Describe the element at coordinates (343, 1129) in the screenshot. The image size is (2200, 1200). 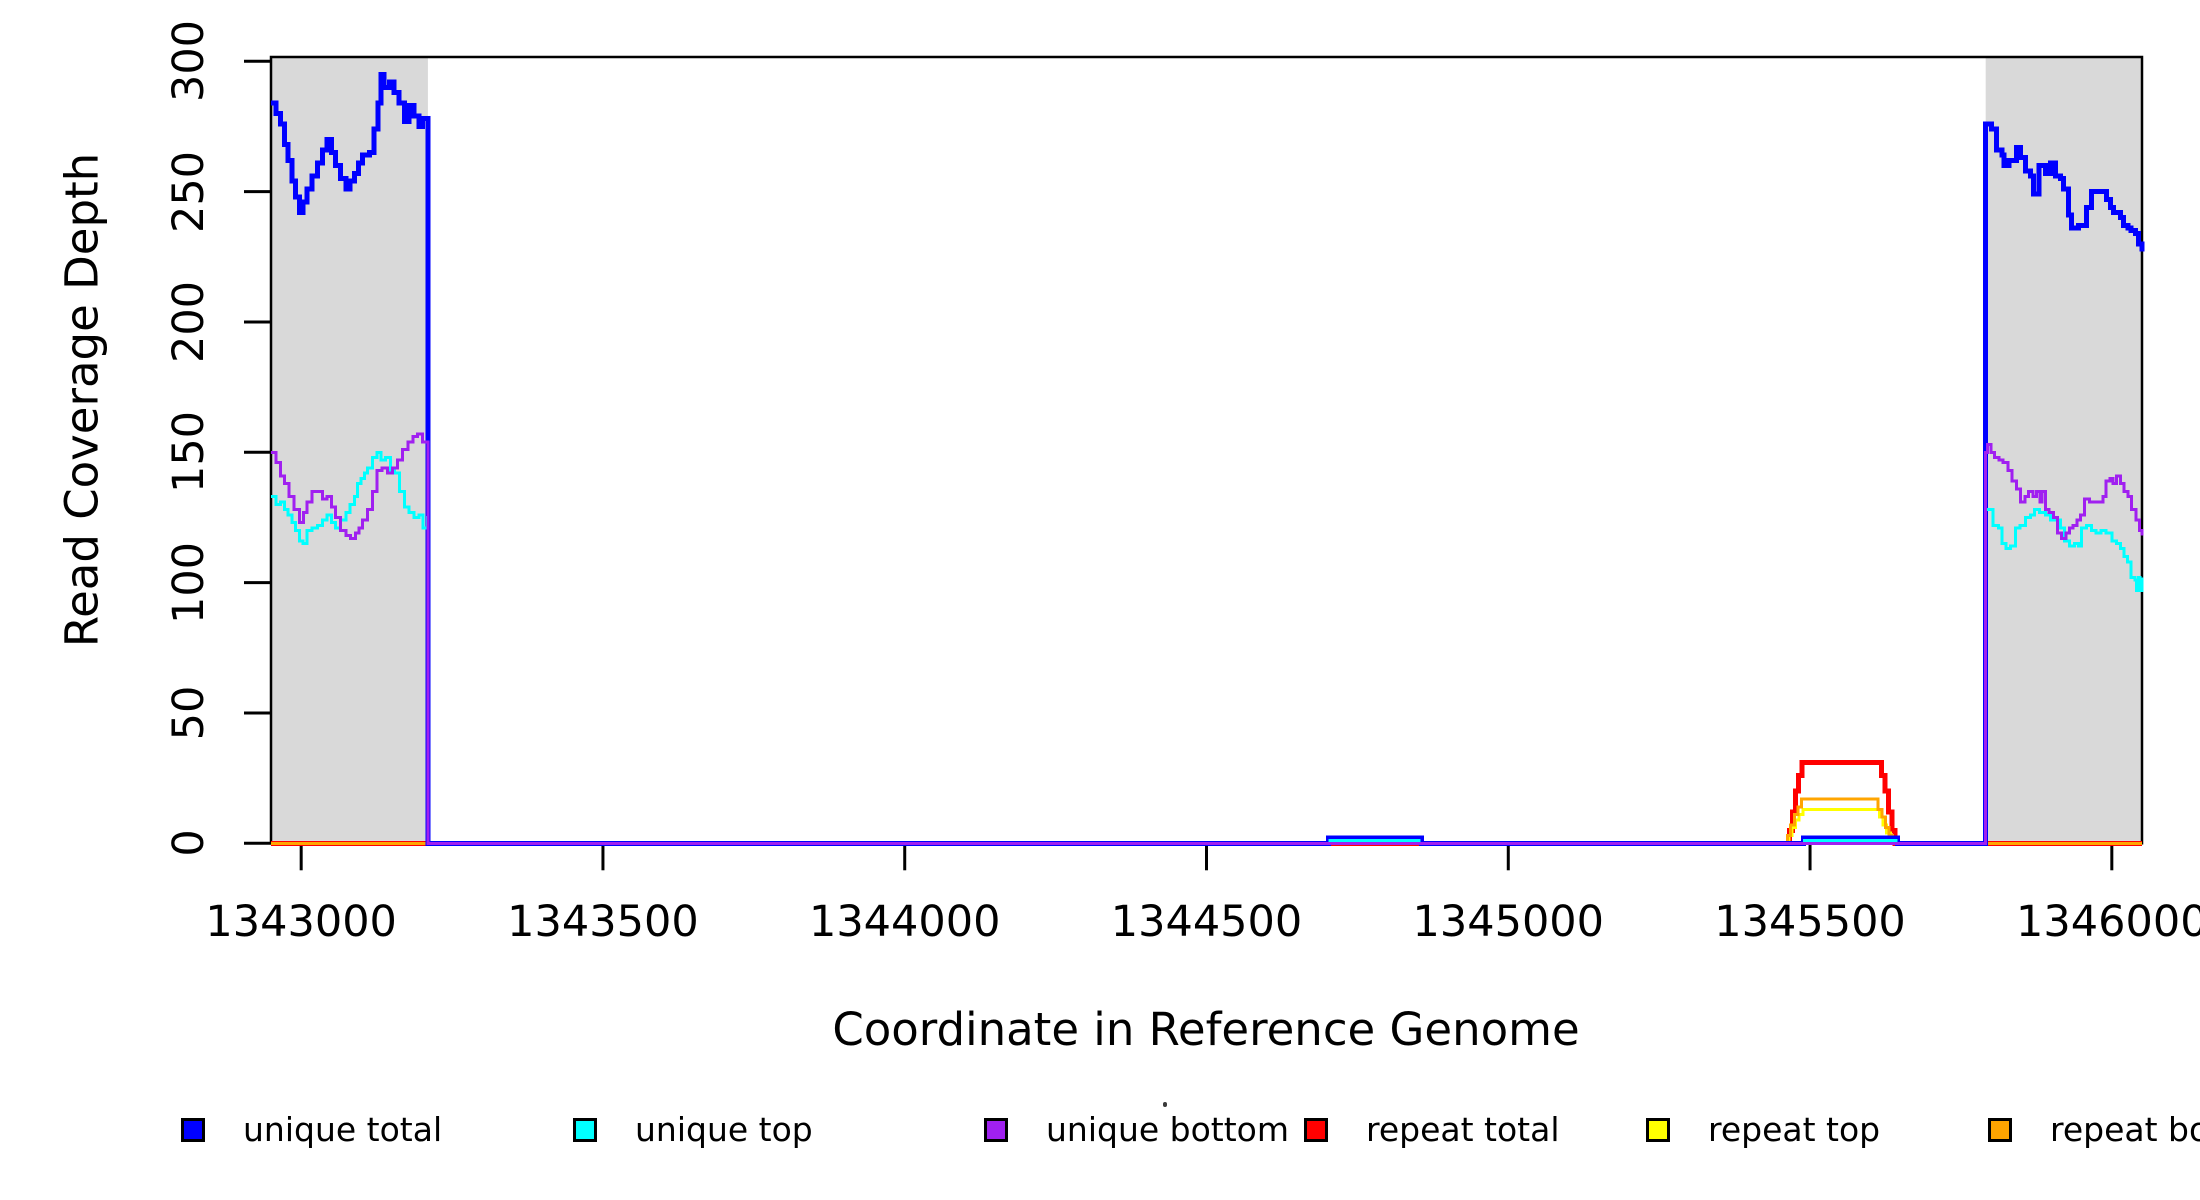
I see `legend-label: unique total` at that location.